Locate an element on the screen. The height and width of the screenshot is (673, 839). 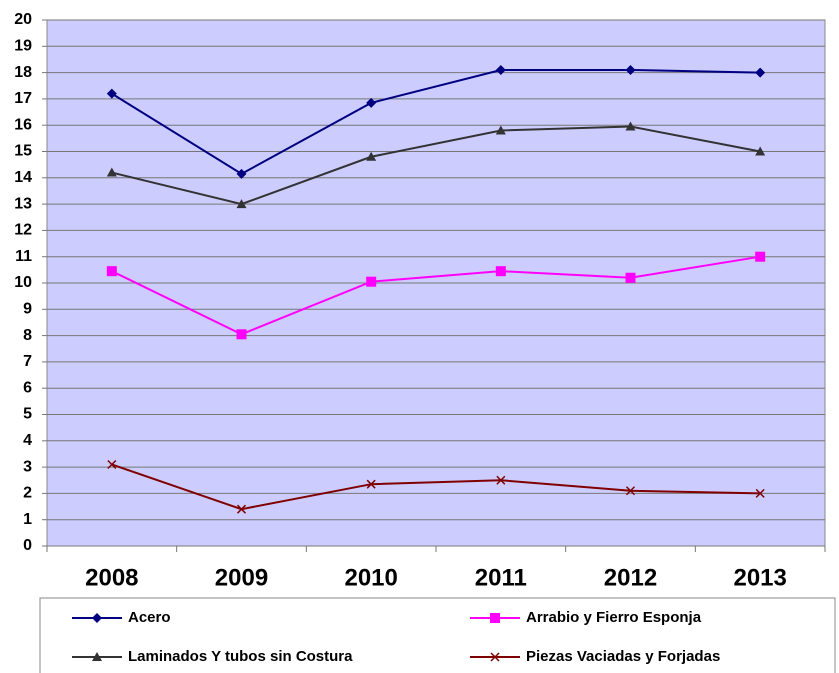
y-tick-label: 1 is located at coordinates (27, 519).